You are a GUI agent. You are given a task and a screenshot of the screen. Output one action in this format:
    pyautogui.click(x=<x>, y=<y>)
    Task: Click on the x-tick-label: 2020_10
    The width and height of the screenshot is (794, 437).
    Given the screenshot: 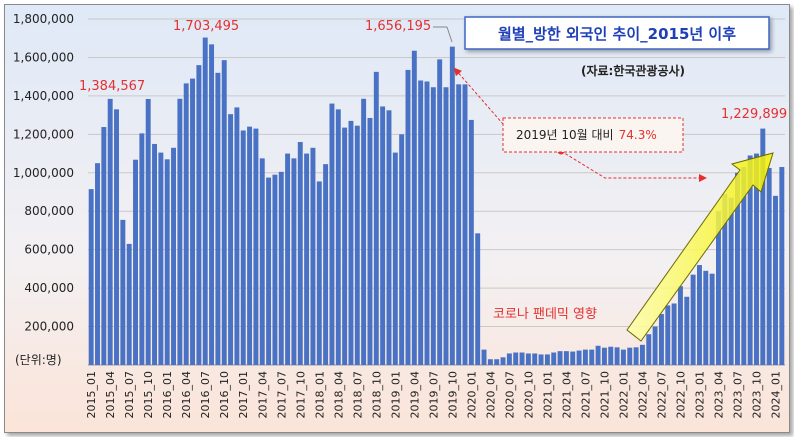 What is the action you would take?
    pyautogui.click(x=528, y=395)
    